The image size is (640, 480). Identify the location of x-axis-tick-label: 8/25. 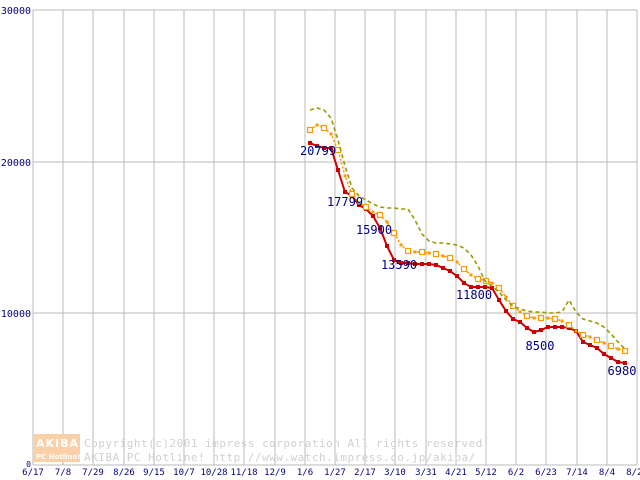
(633, 473).